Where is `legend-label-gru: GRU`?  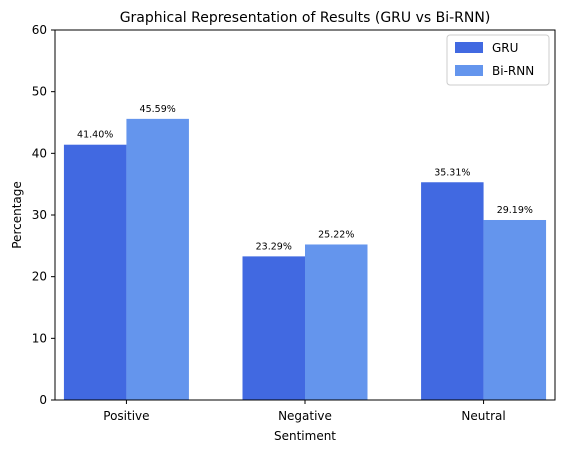
legend-label-gru: GRU is located at coordinates (505, 48).